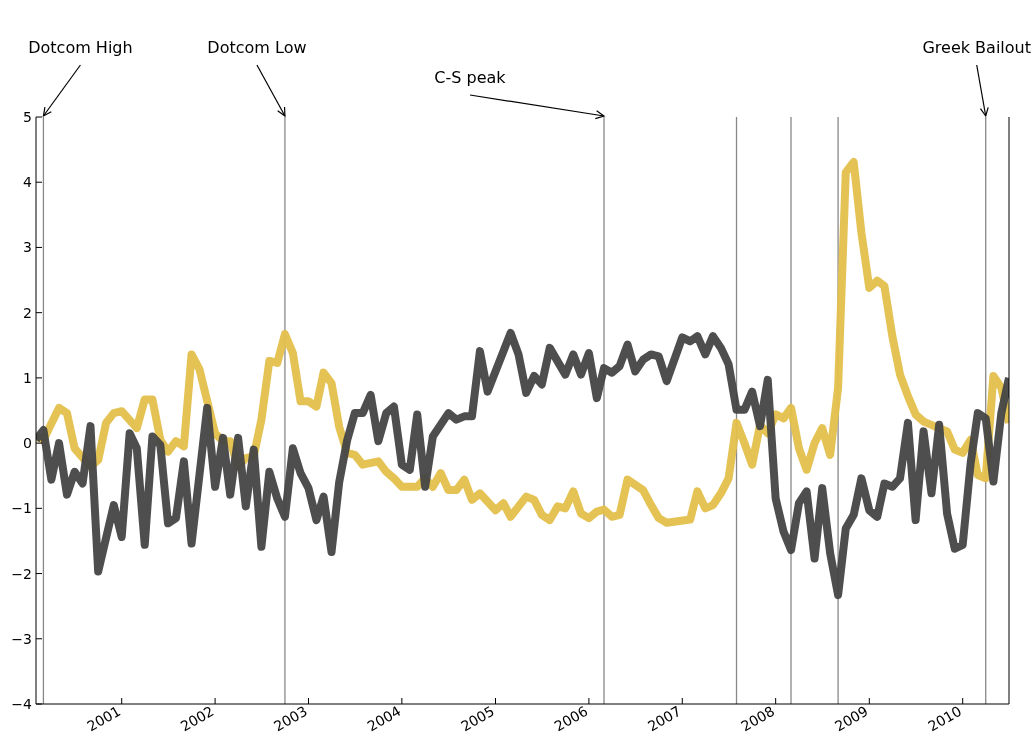  I want to click on y-tick-label: 1, so click(27, 377).